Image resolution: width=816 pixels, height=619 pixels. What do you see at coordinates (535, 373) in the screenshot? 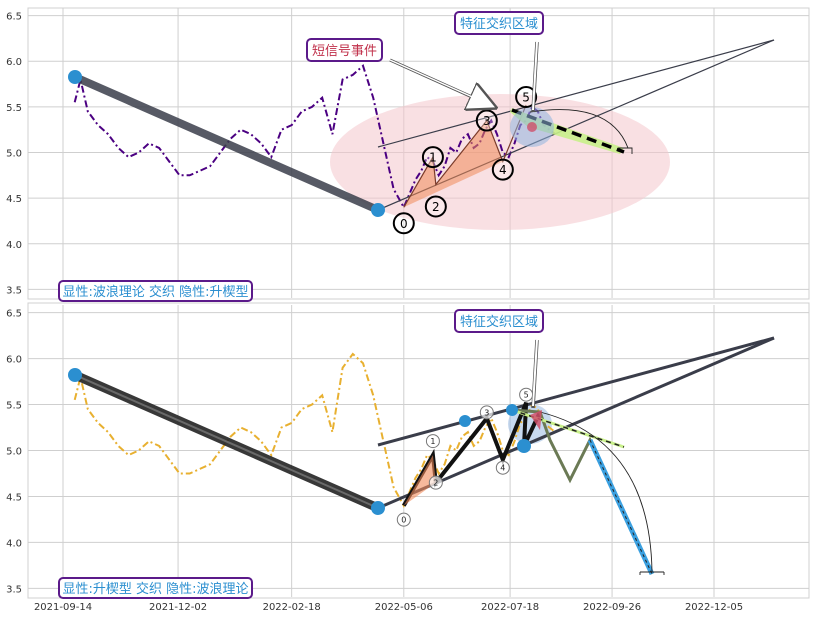
I see `bottom-feature-arrow-inner` at bounding box center [535, 373].